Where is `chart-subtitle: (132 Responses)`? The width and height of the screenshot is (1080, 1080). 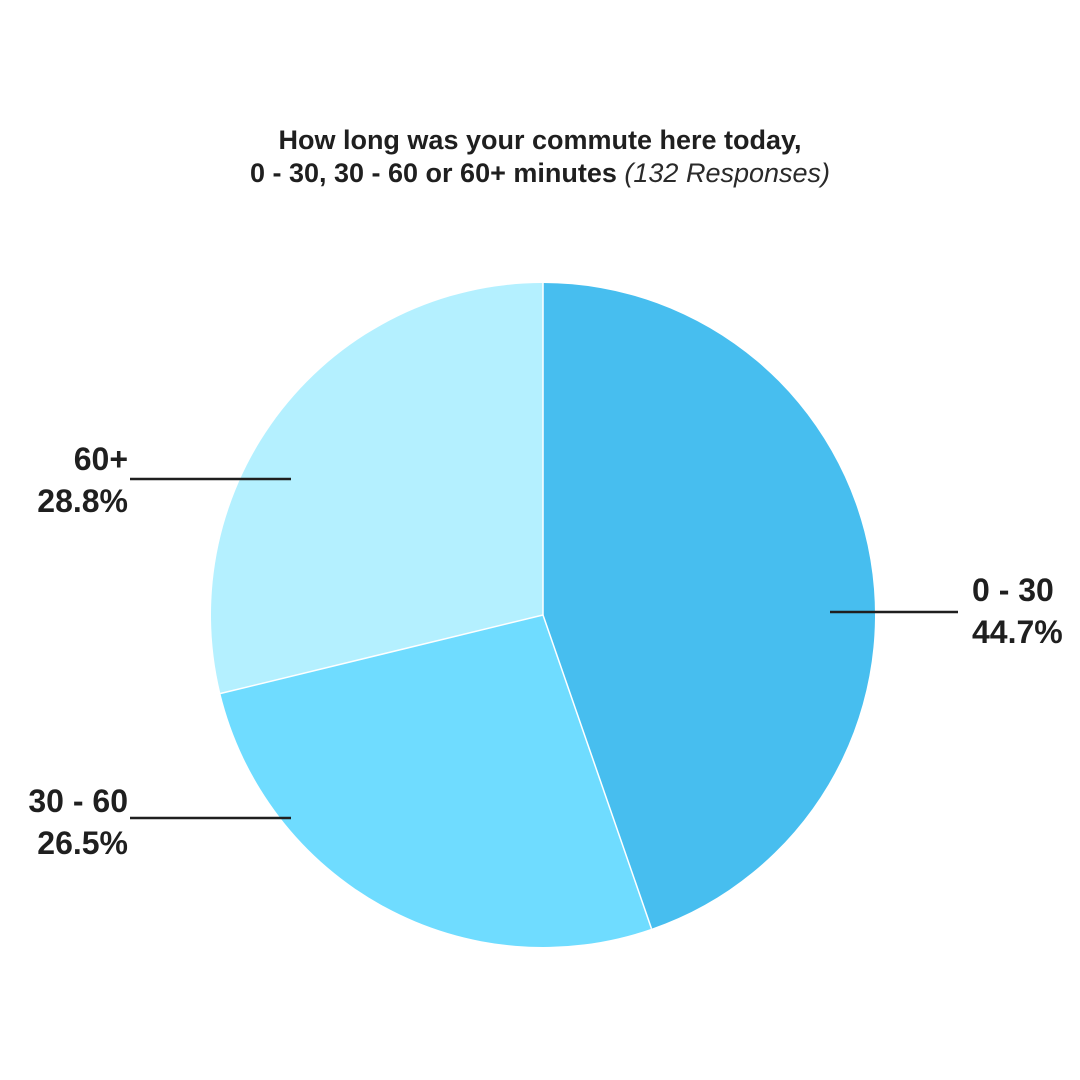
chart-subtitle: (132 Responses) is located at coordinates (727, 173).